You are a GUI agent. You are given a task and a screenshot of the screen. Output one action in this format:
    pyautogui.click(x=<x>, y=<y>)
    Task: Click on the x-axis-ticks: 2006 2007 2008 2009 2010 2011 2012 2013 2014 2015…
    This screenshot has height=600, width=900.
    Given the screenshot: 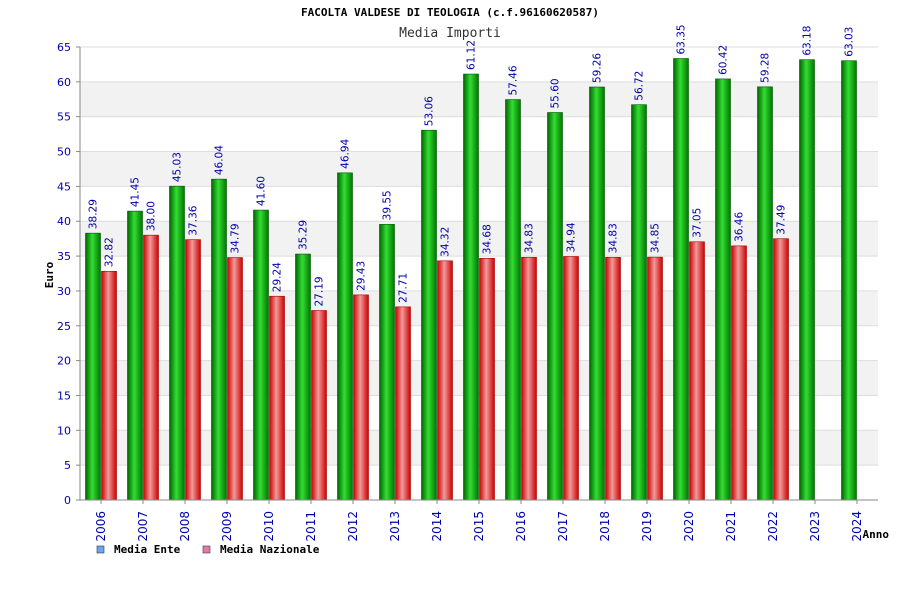 What is the action you would take?
    pyautogui.click(x=479, y=521)
    